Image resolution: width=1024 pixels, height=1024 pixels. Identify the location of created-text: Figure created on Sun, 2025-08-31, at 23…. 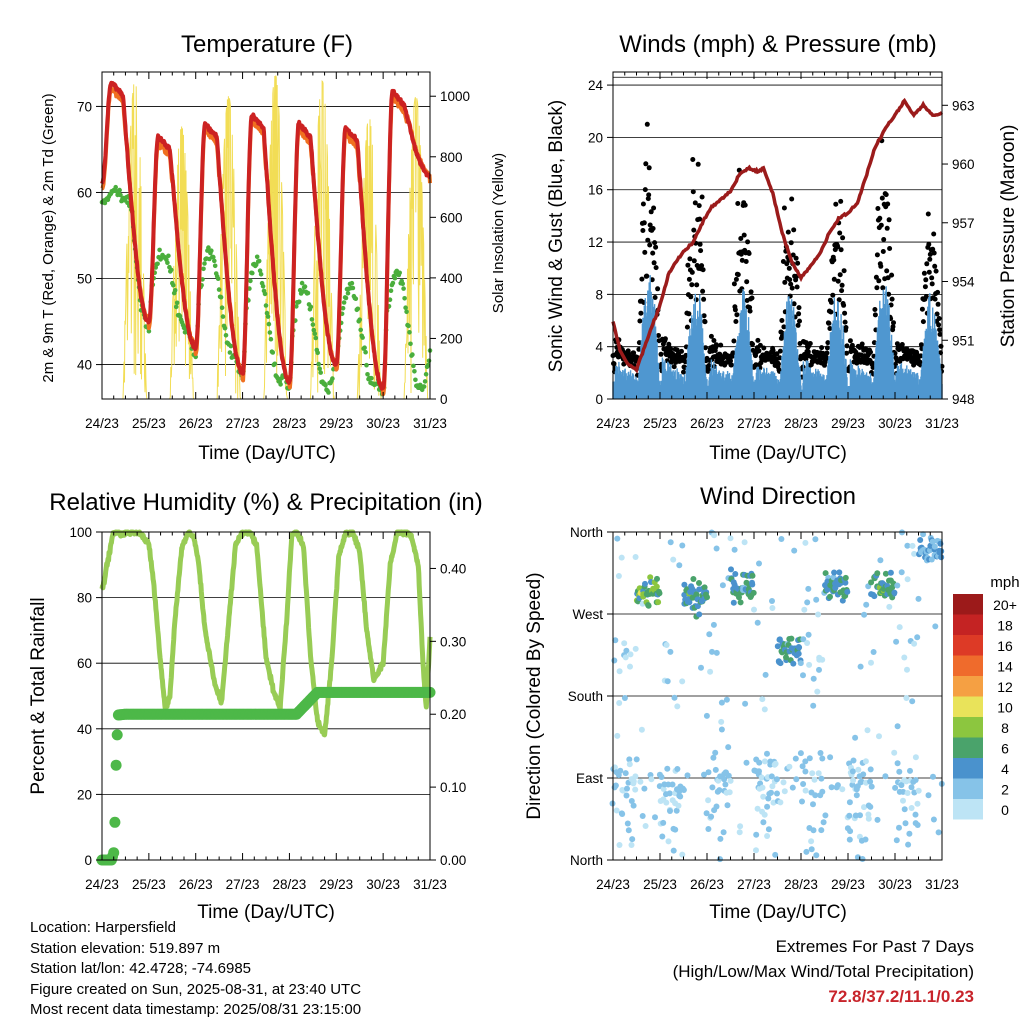
(196, 989).